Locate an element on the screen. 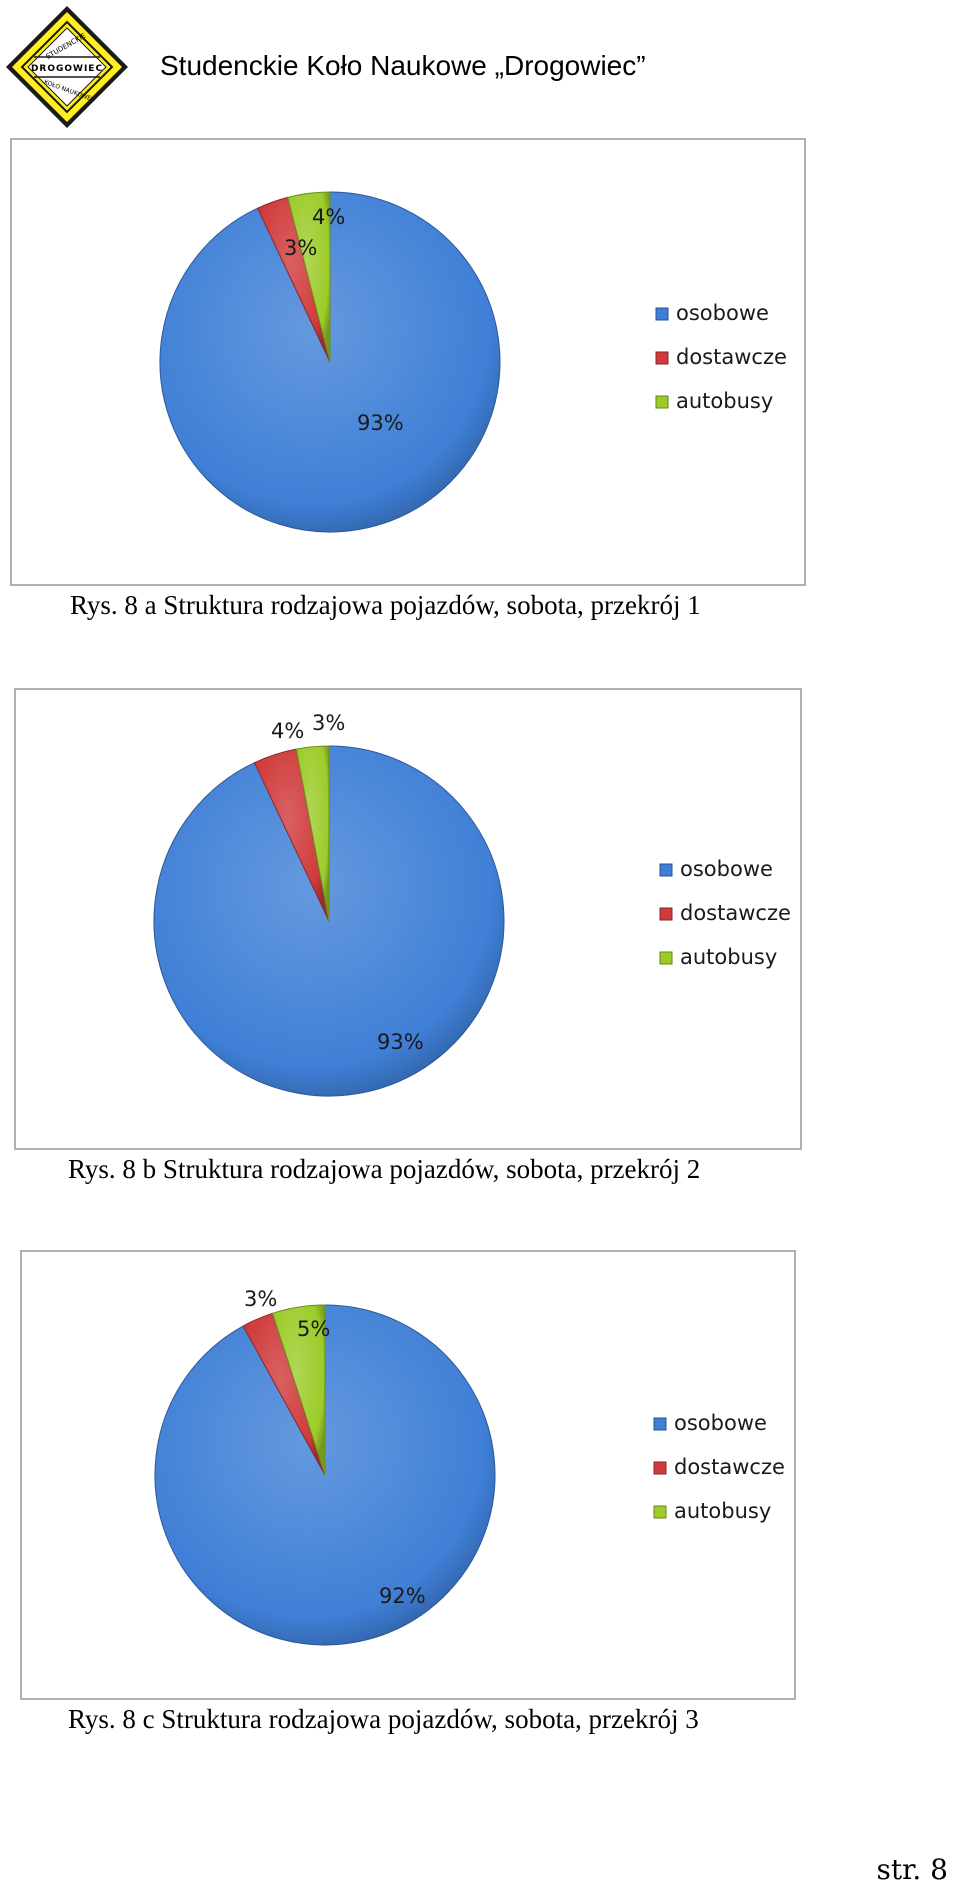  pie-label-autobusy: 4% is located at coordinates (328, 217).